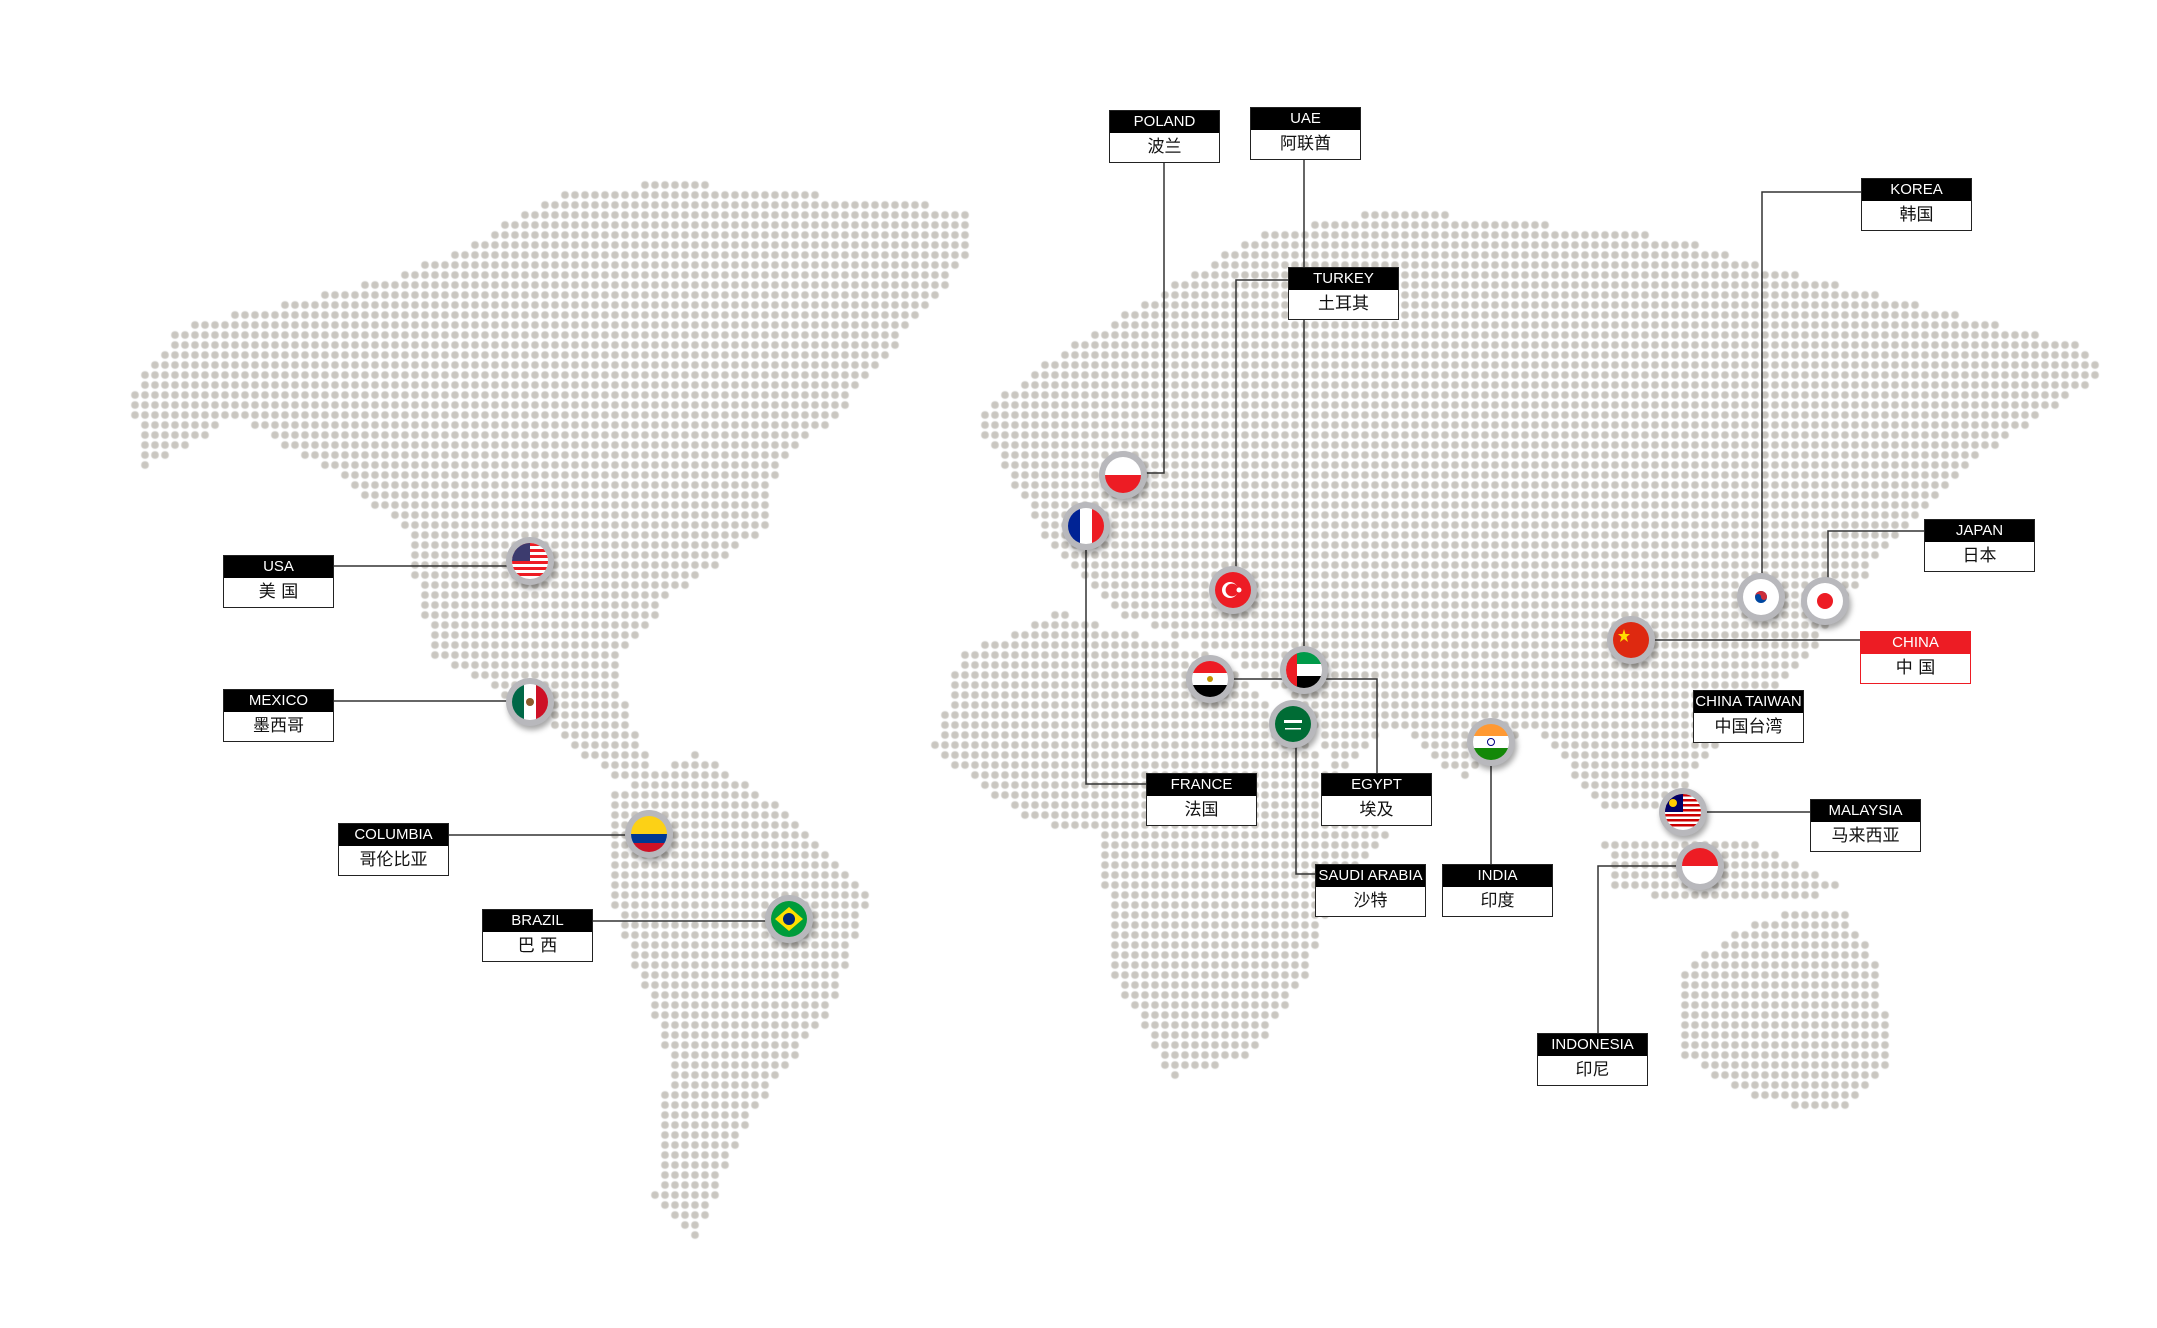 This screenshot has width=2157, height=1328. I want to click on flag-marker-korea, so click(1761, 597).